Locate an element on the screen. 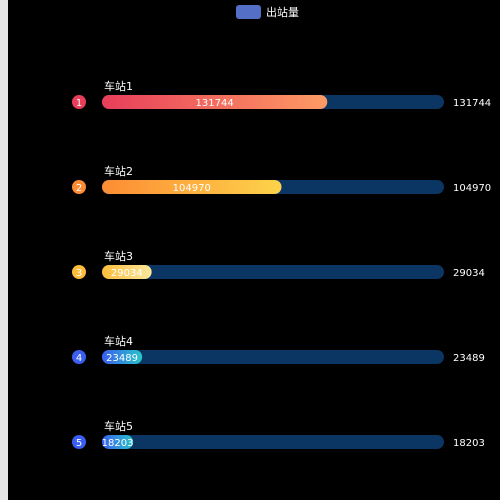 This screenshot has width=500, height=500. rank-label: 3 is located at coordinates (79, 273).